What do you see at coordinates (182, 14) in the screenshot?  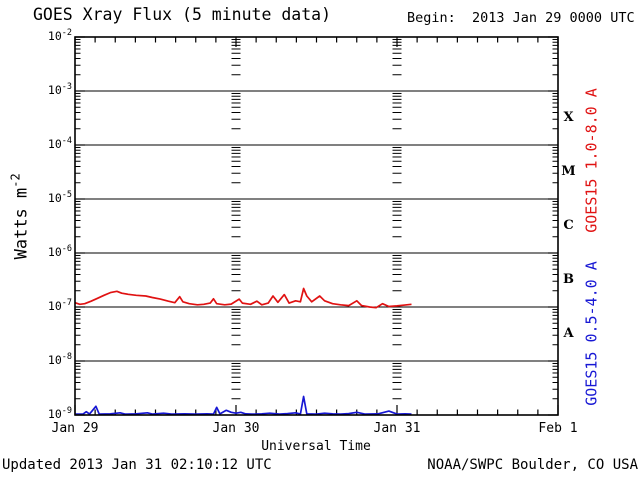 I see `page-title: GOES Xray Flux (5 minute data)` at bounding box center [182, 14].